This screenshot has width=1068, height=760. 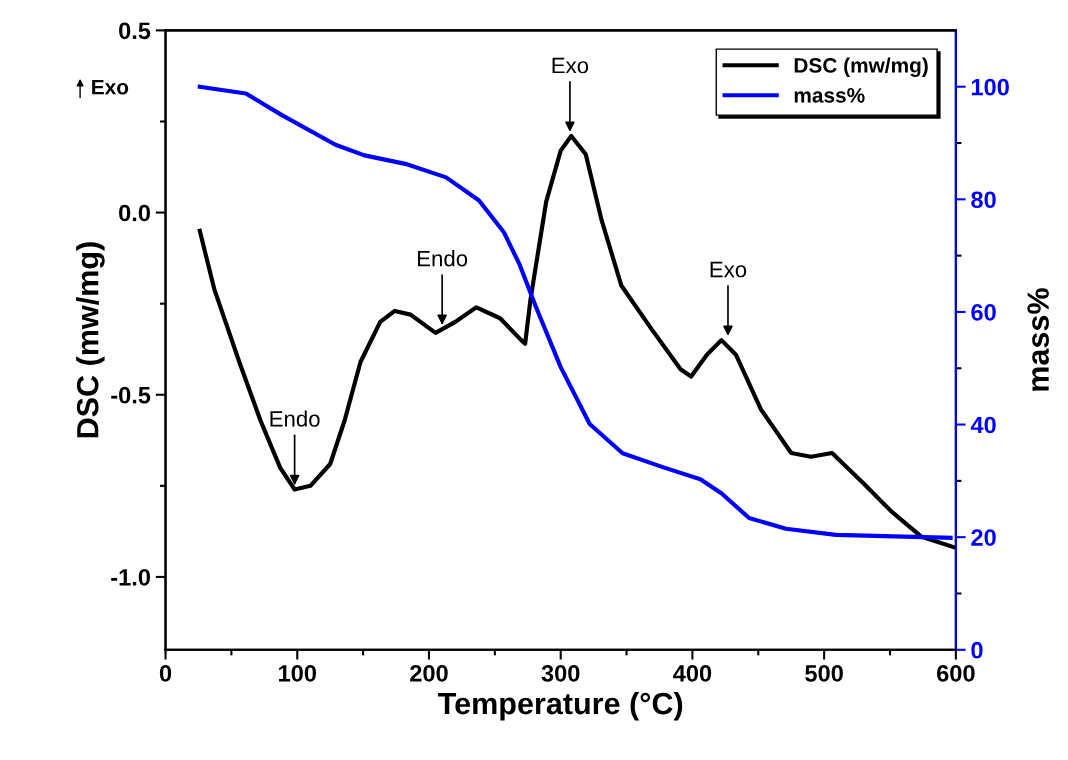 I want to click on y2-tick-label: 80, so click(x=983, y=200).